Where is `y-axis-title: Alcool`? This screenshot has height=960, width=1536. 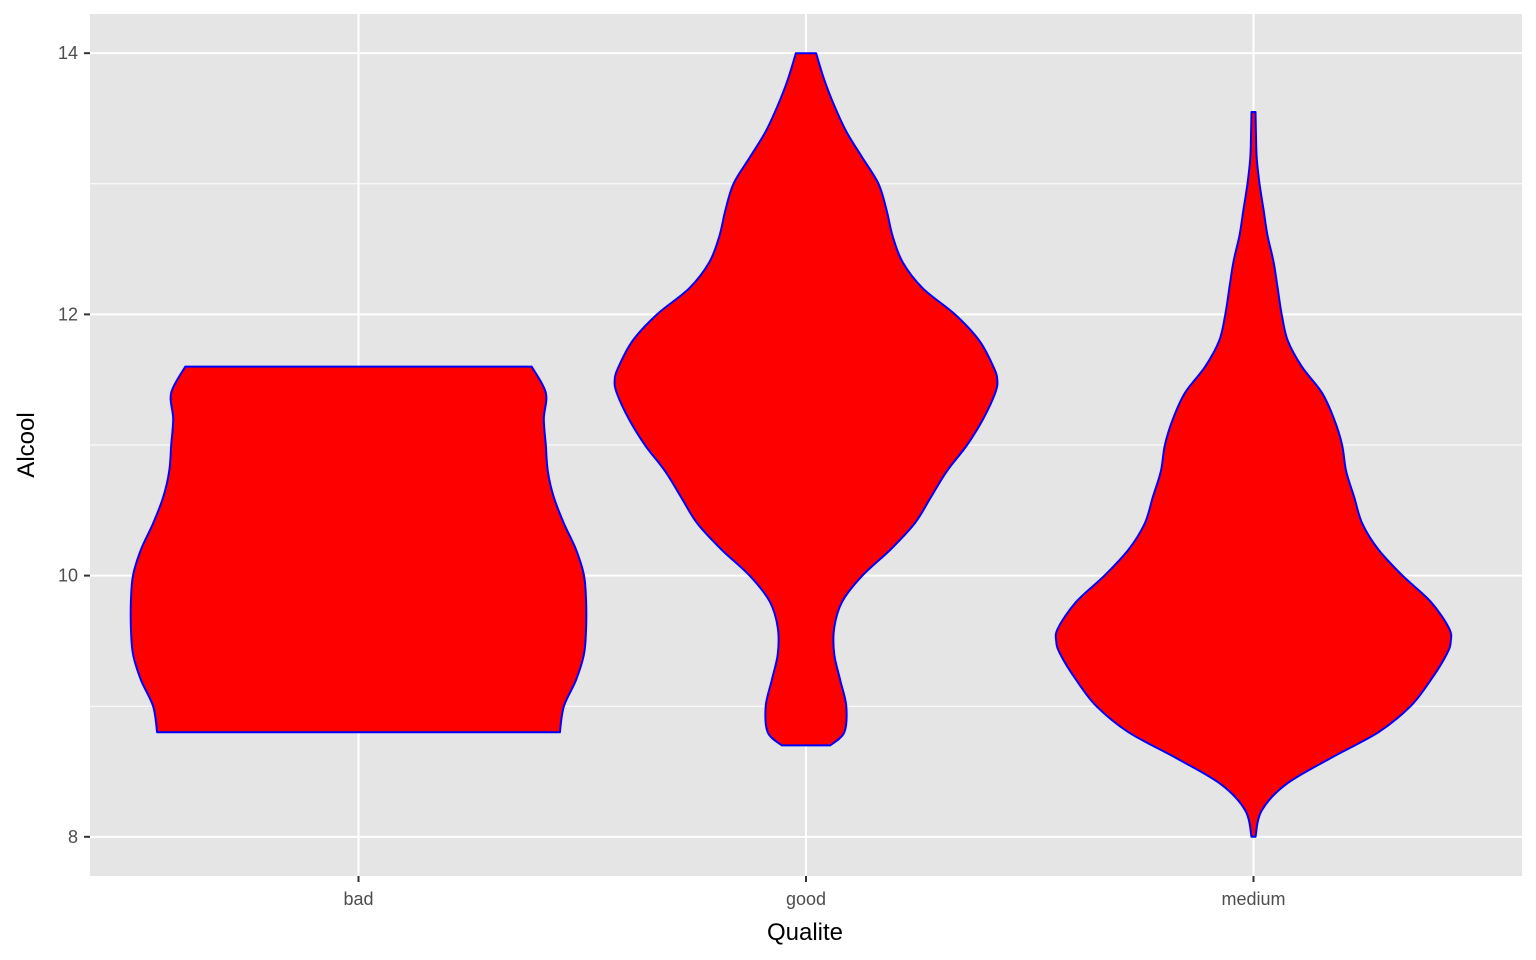
y-axis-title: Alcool is located at coordinates (26, 444).